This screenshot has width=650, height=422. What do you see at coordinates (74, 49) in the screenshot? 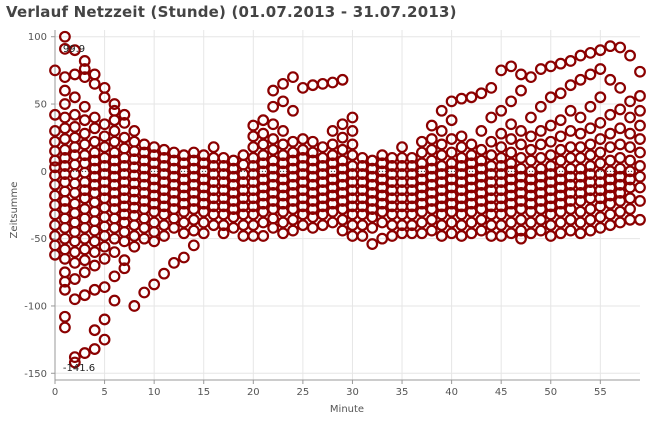
I see `annotation-label: 99.9` at bounding box center [74, 49].